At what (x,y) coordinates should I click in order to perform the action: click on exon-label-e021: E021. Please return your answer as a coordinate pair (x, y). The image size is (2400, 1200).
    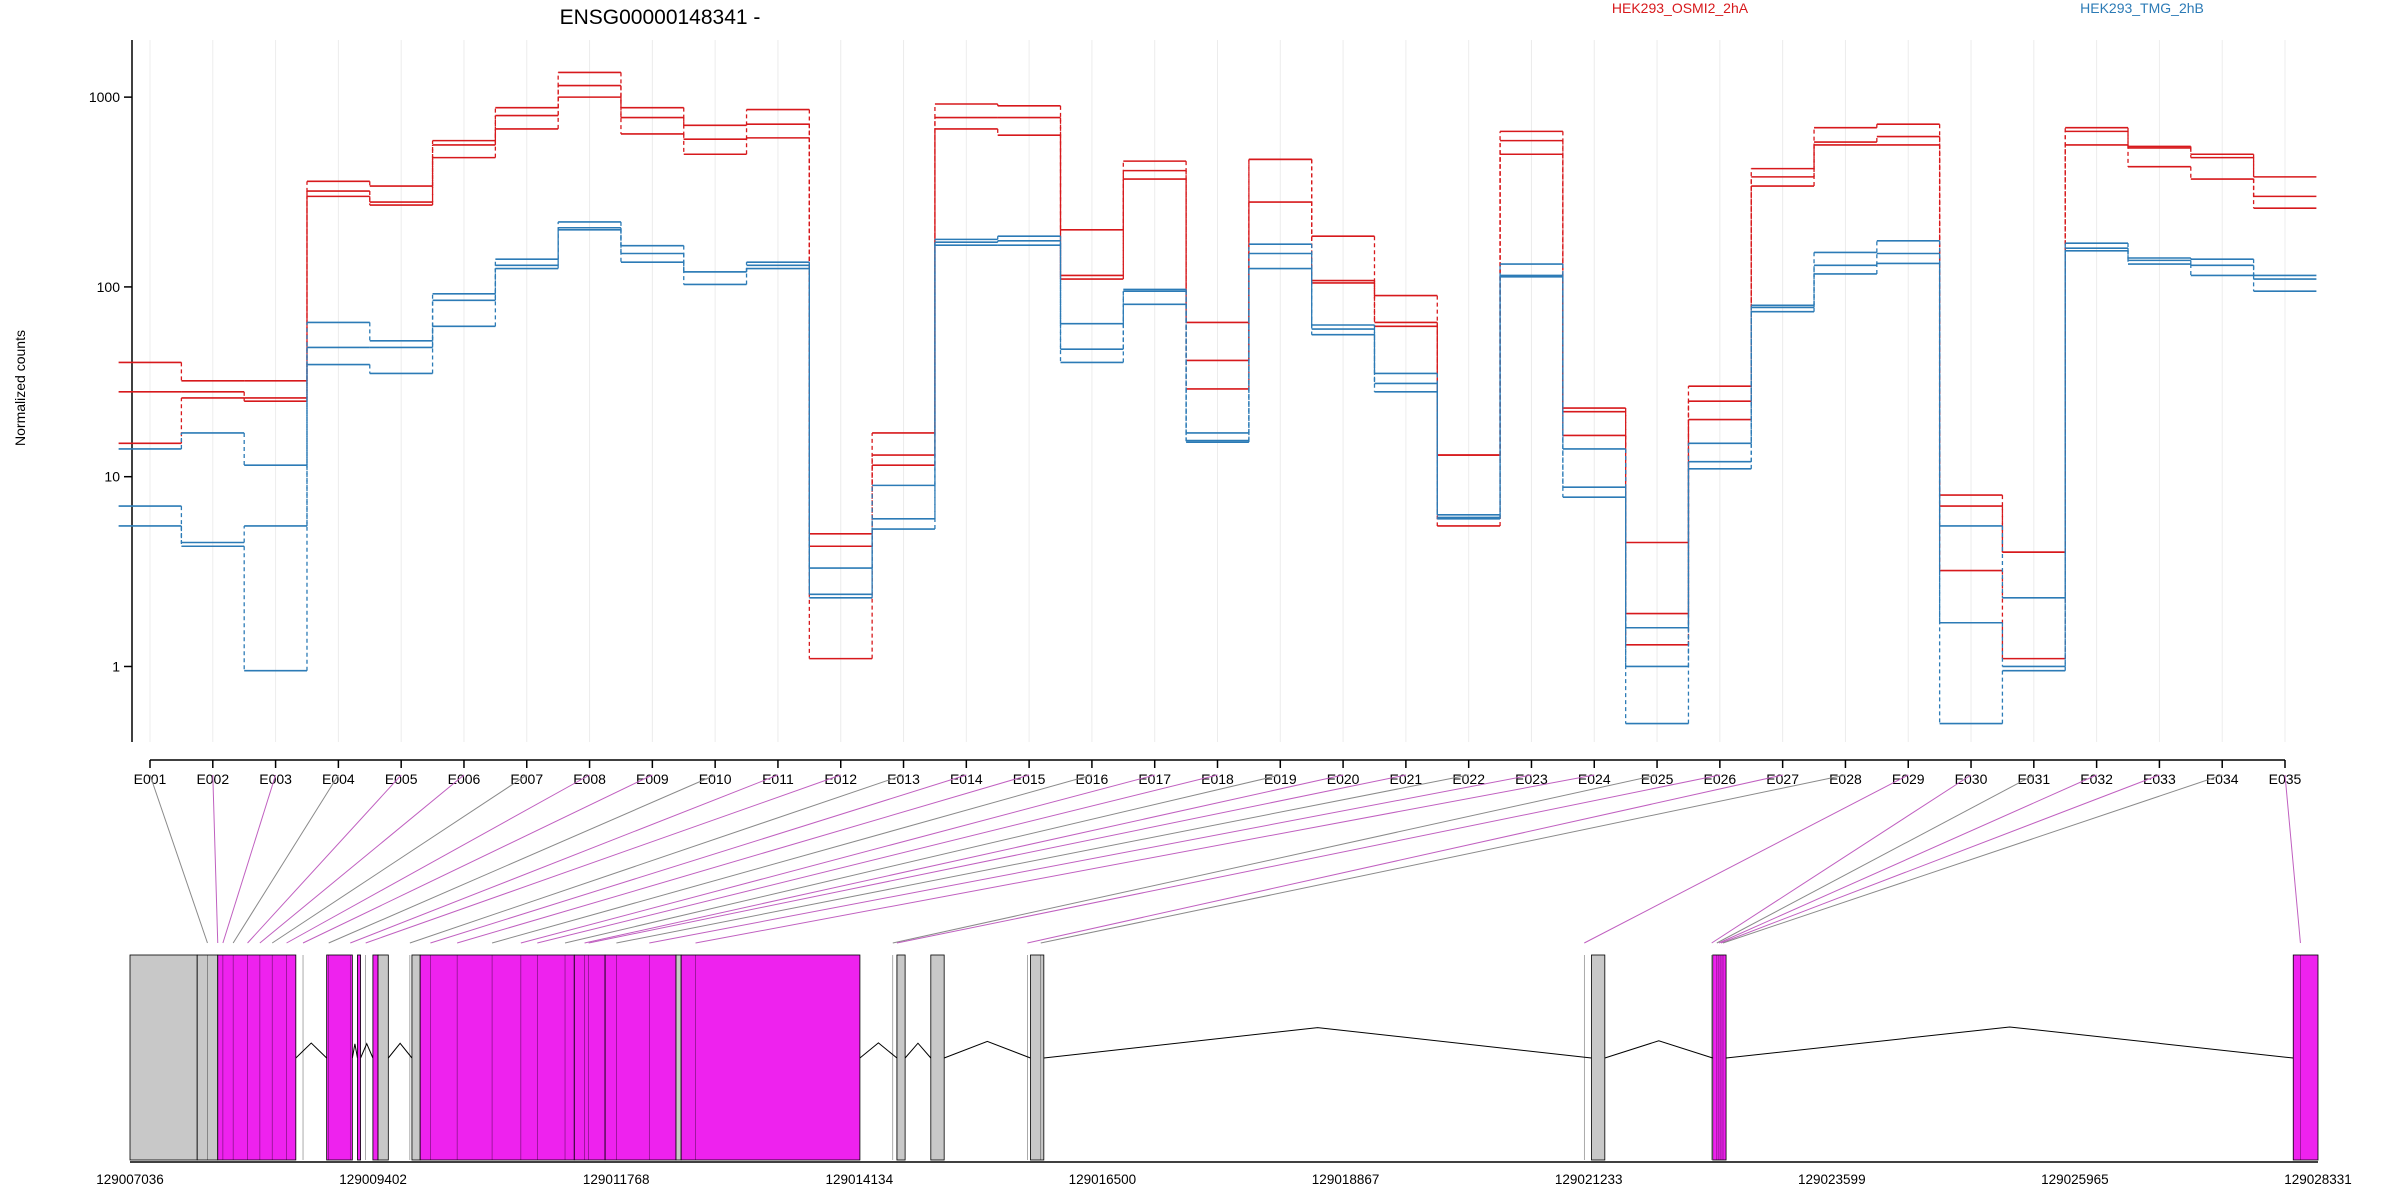
    Looking at the image, I should click on (1406, 779).